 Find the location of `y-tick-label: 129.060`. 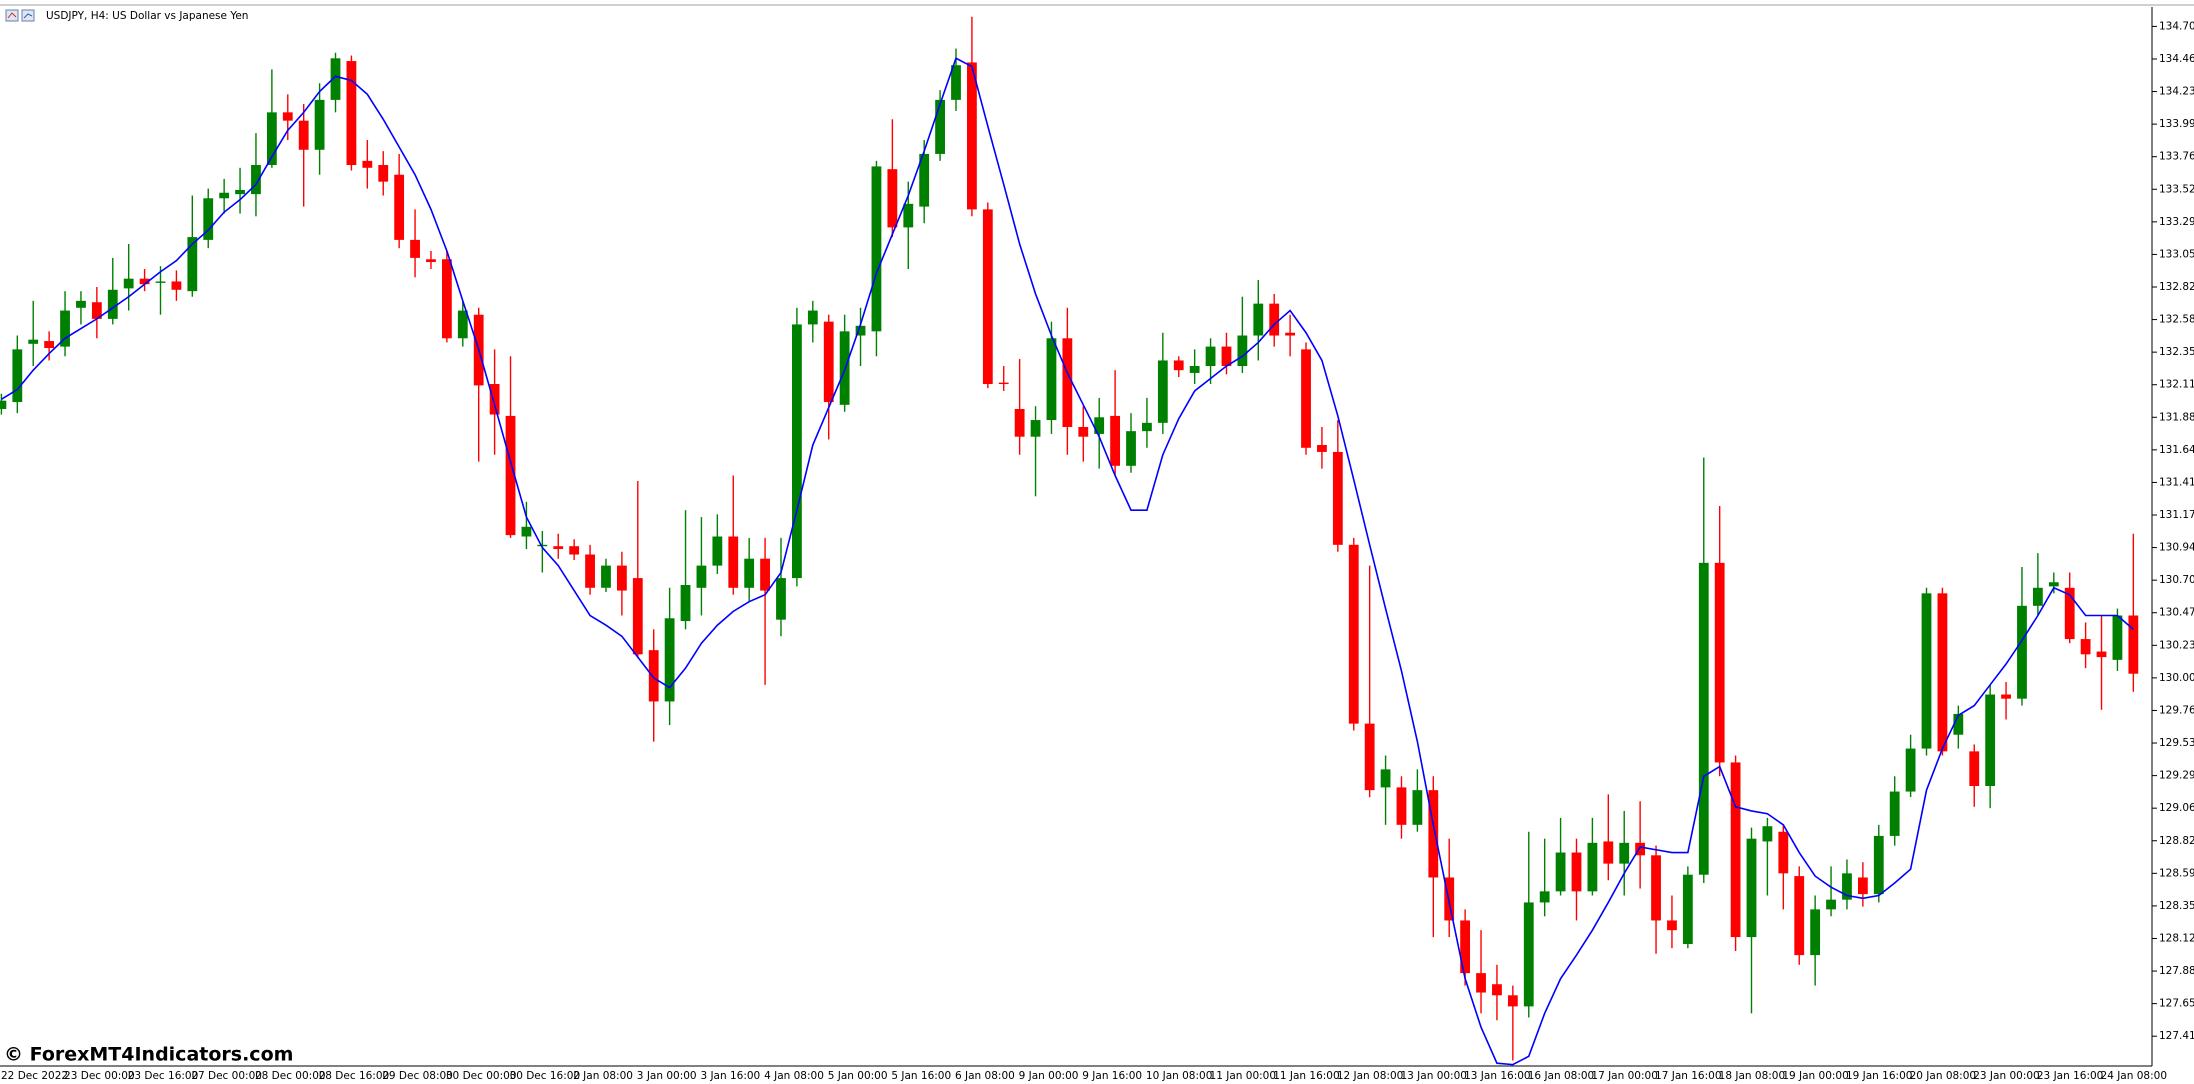

y-tick-label: 129.060 is located at coordinates (2176, 808).